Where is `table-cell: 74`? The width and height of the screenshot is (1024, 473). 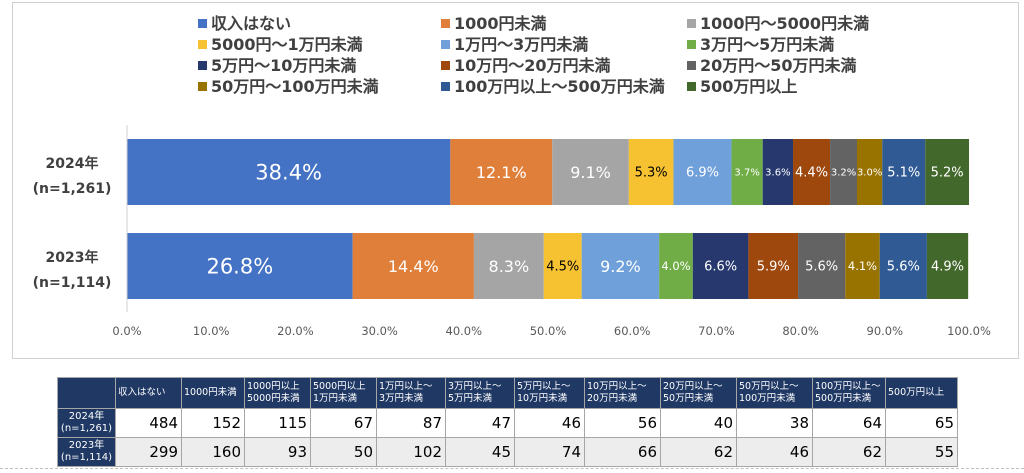 table-cell: 74 is located at coordinates (549, 452).